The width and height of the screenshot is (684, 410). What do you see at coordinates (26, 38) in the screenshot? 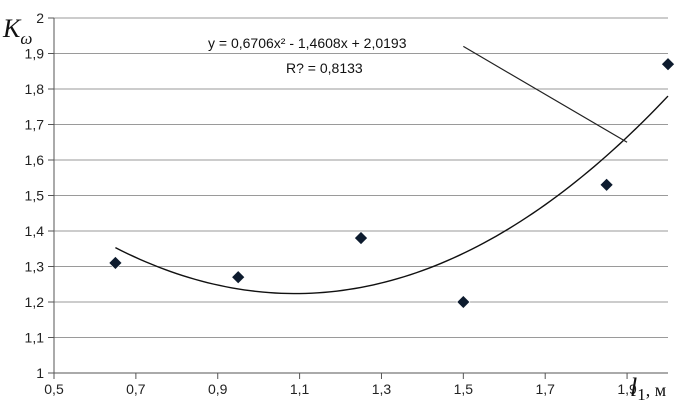
I see `y-axis-subscript: ω` at bounding box center [26, 38].